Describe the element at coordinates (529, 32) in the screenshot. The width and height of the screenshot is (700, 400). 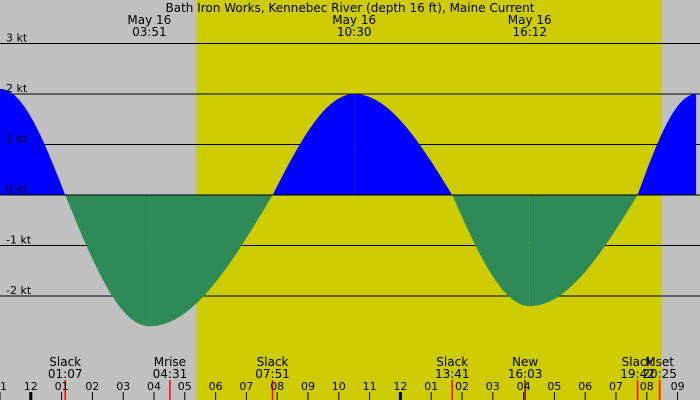
I see `peak-time-label: 16:12` at that location.